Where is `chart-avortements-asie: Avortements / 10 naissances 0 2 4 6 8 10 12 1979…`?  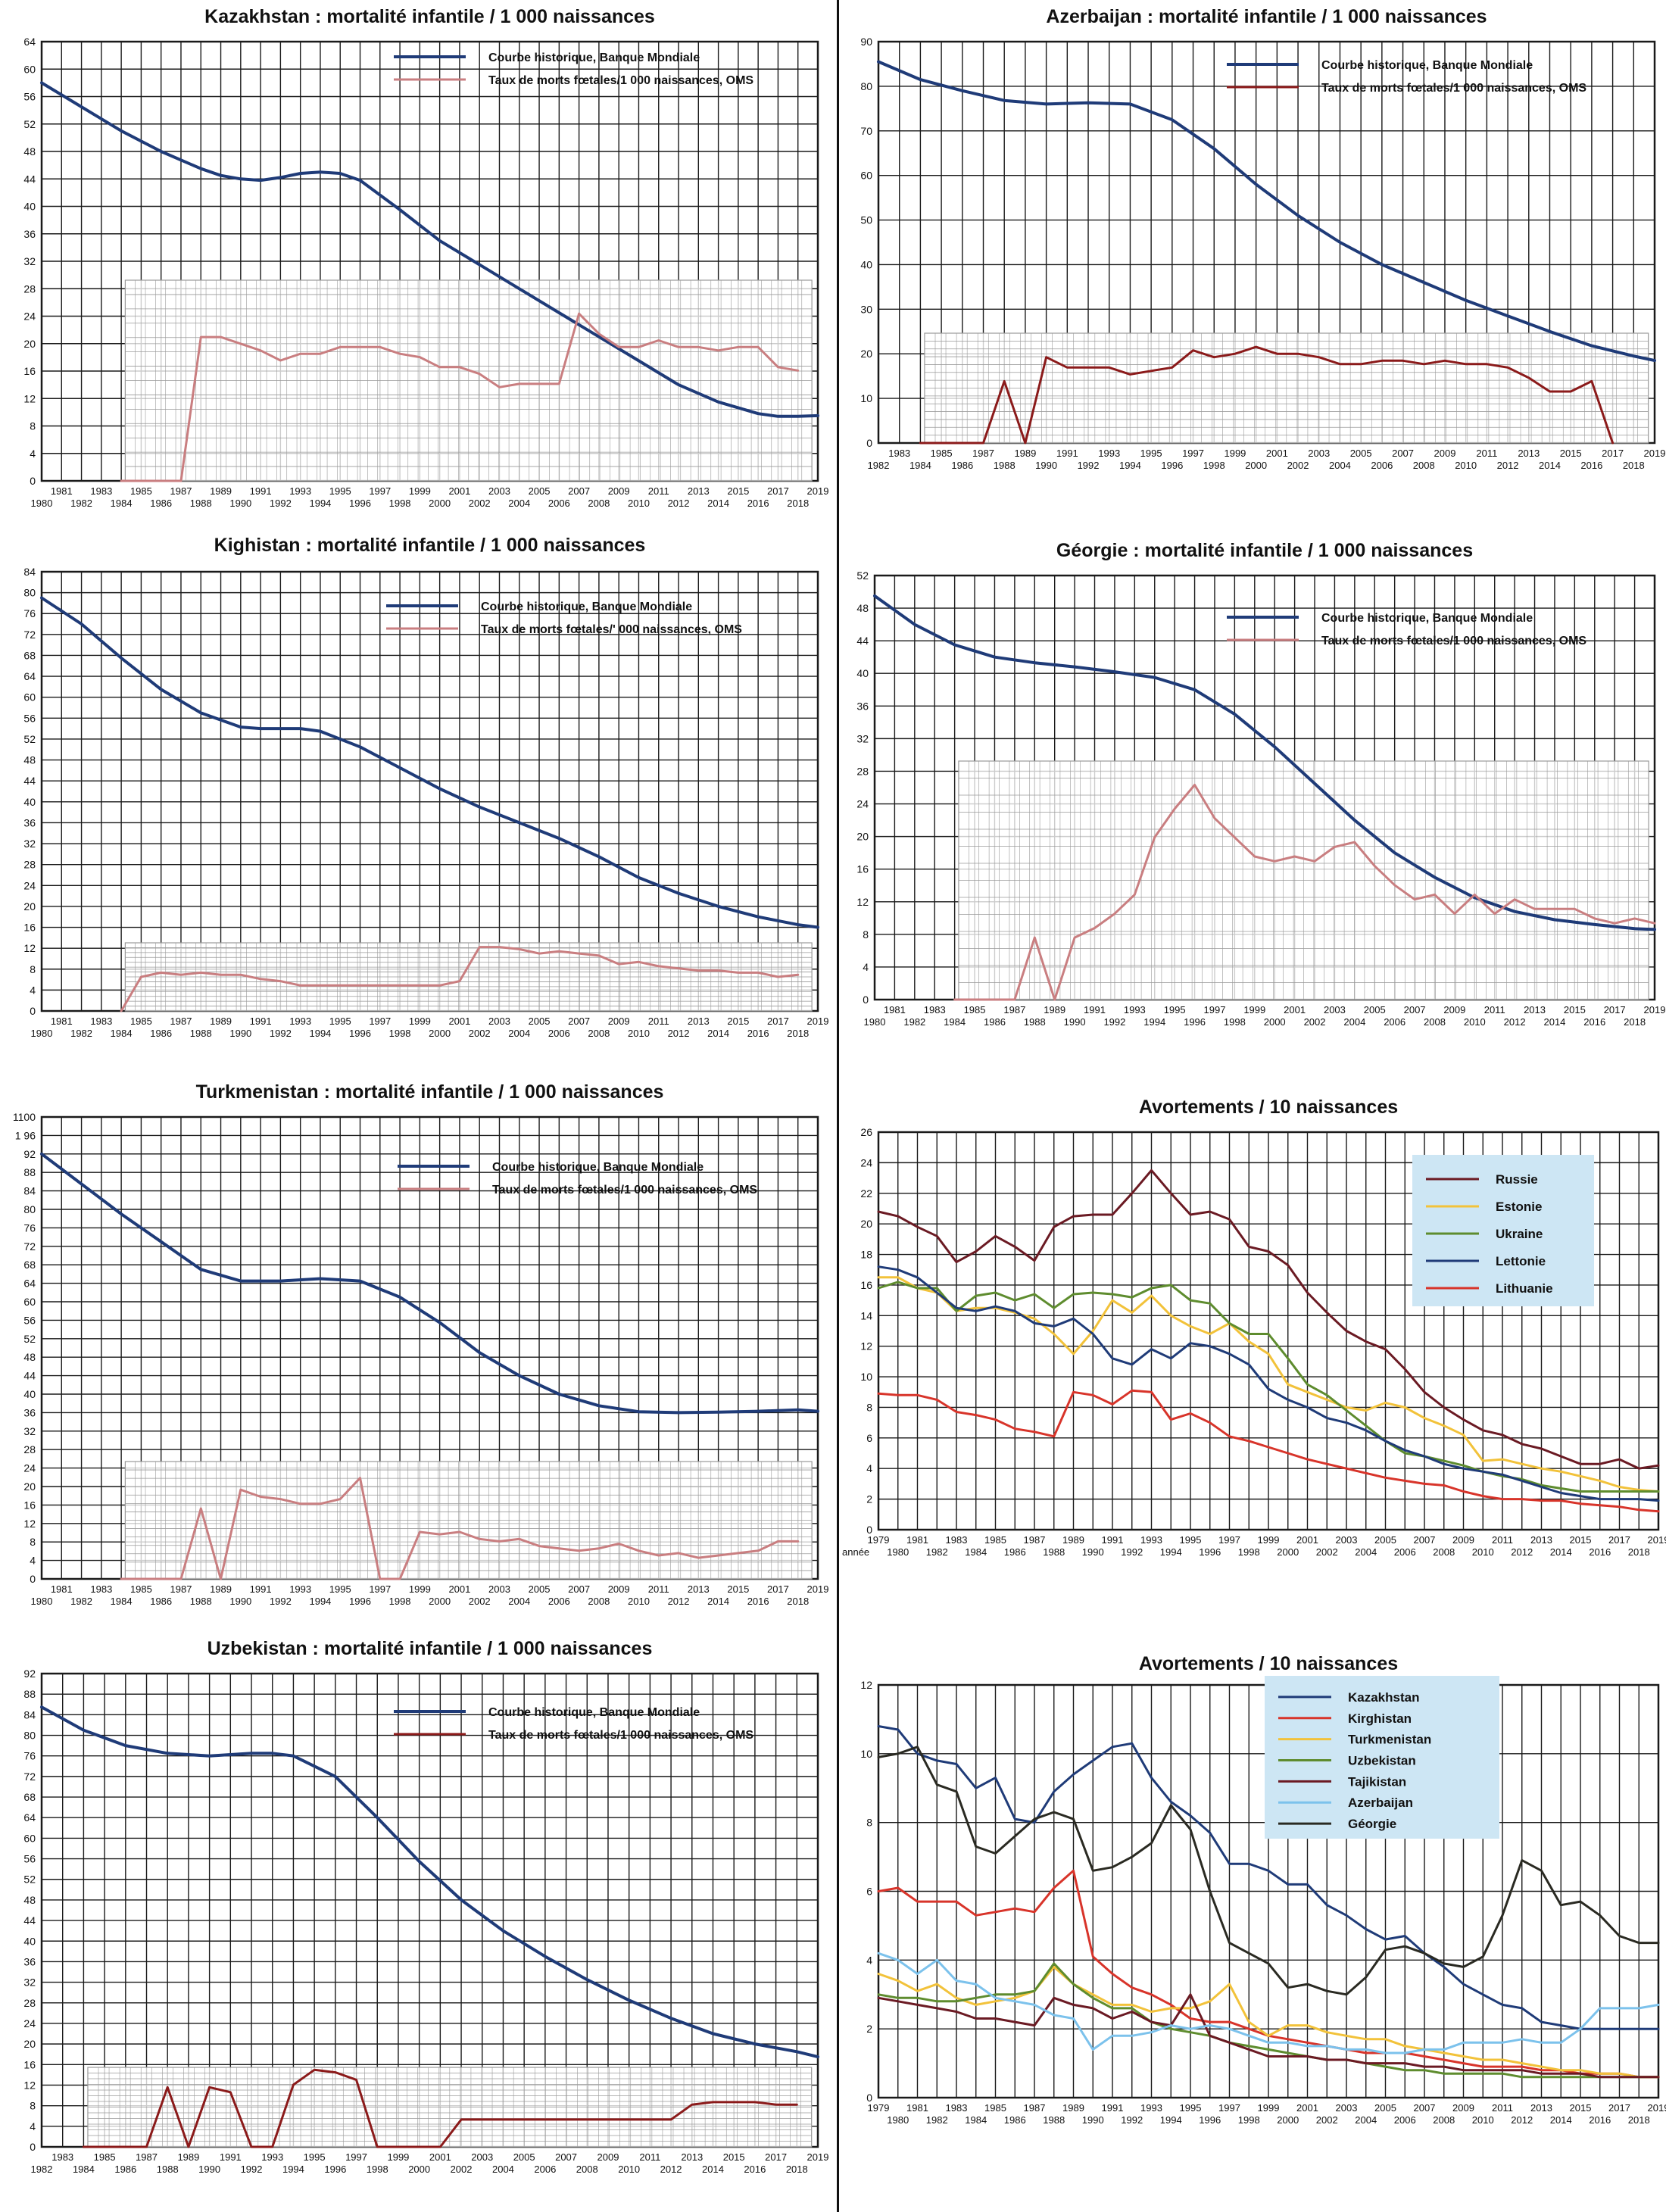
chart-avortements-asie: Avortements / 10 naissances 0 2 4 6 8 10 12 1979… is located at coordinates (1253, 1926).